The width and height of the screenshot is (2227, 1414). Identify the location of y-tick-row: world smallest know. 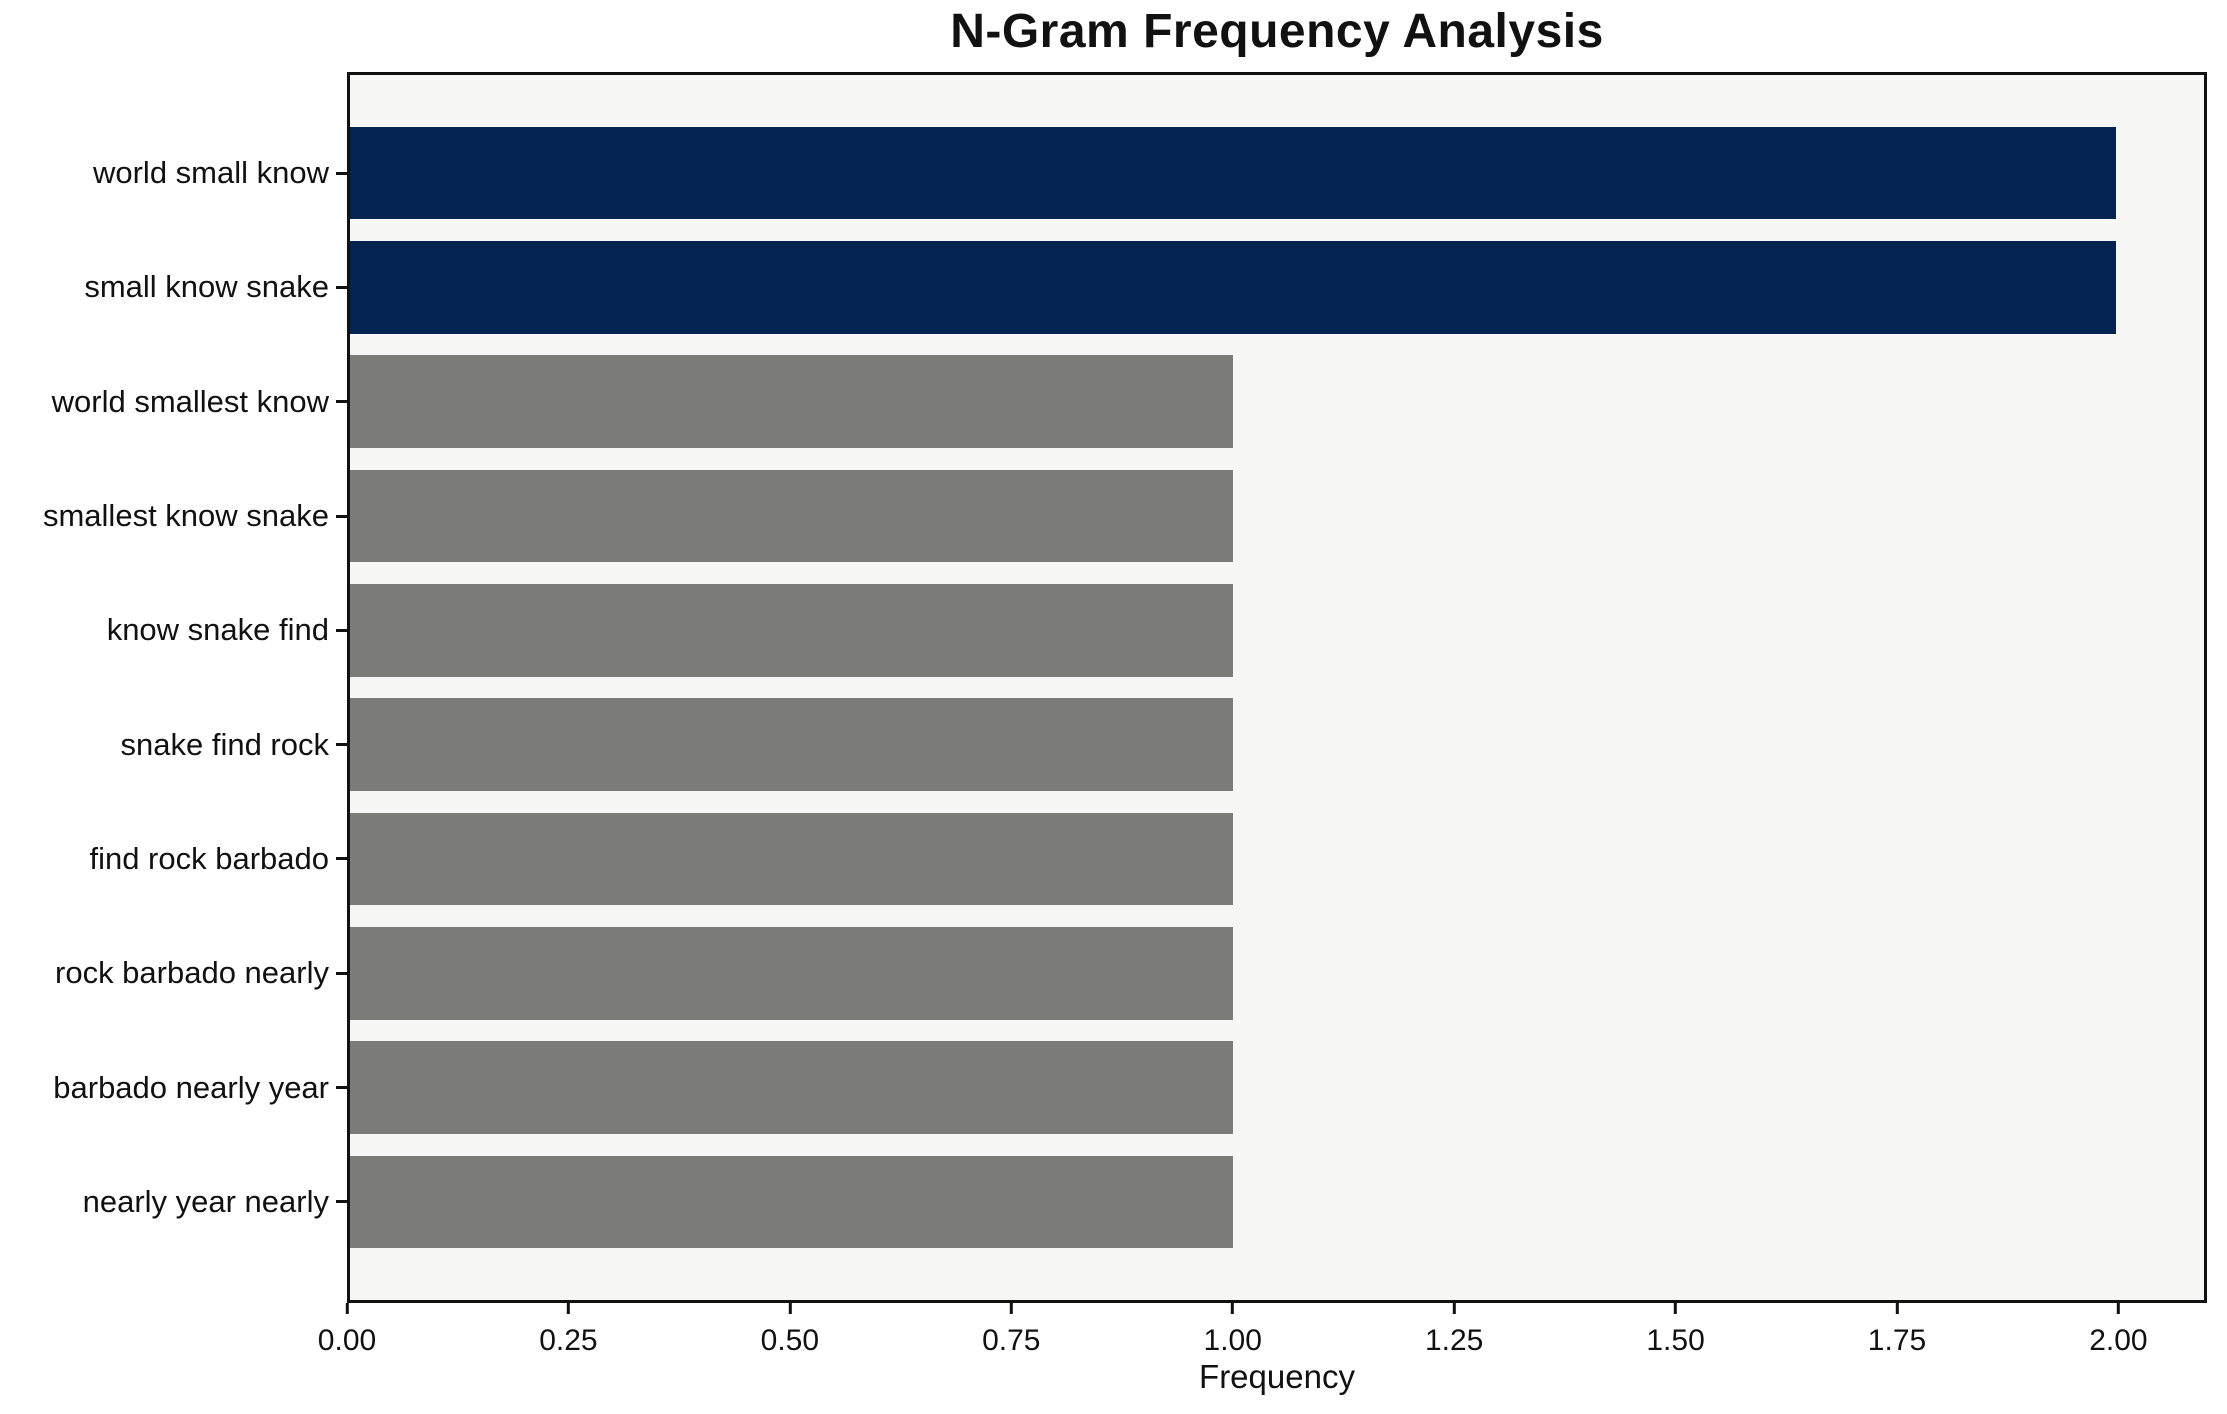
(173, 402).